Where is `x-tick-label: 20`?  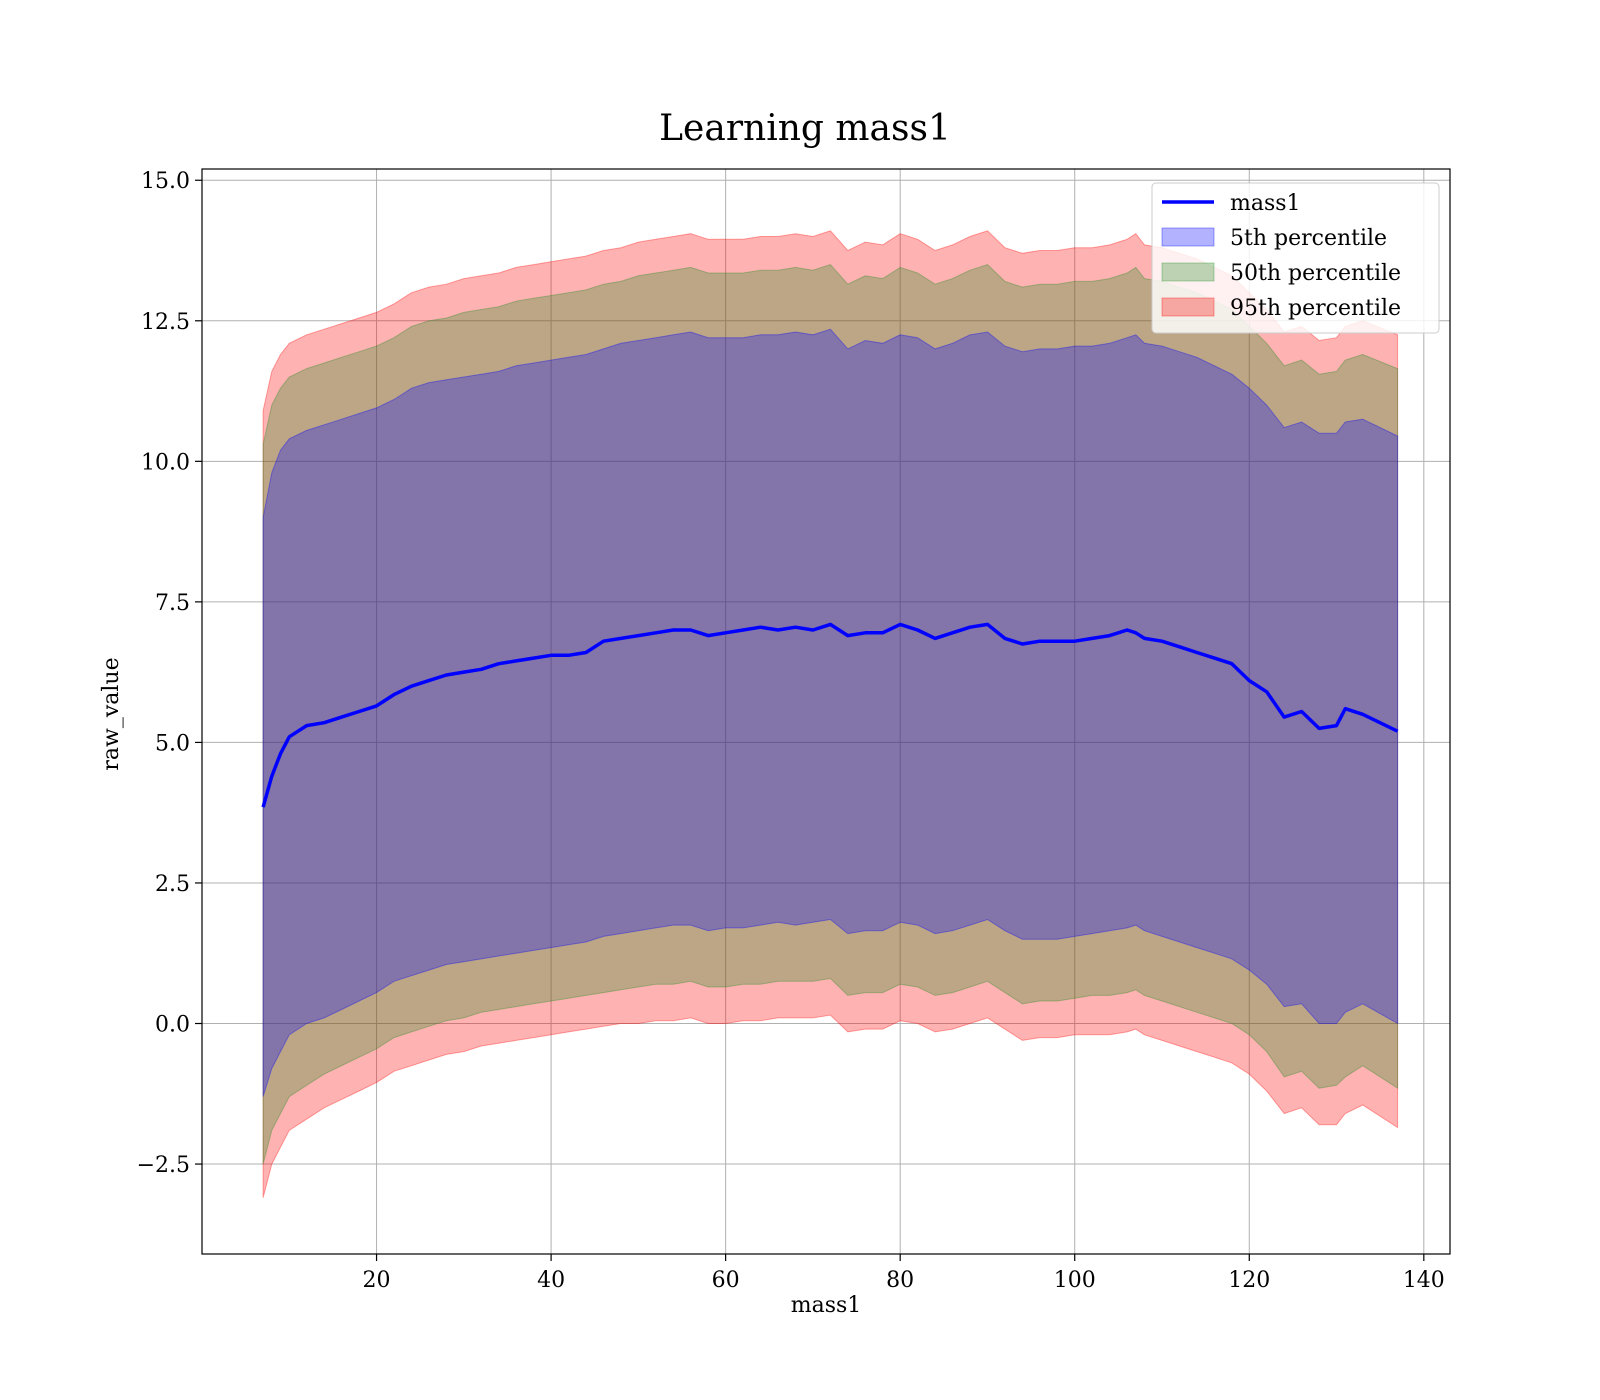
x-tick-label: 20 is located at coordinates (377, 1280).